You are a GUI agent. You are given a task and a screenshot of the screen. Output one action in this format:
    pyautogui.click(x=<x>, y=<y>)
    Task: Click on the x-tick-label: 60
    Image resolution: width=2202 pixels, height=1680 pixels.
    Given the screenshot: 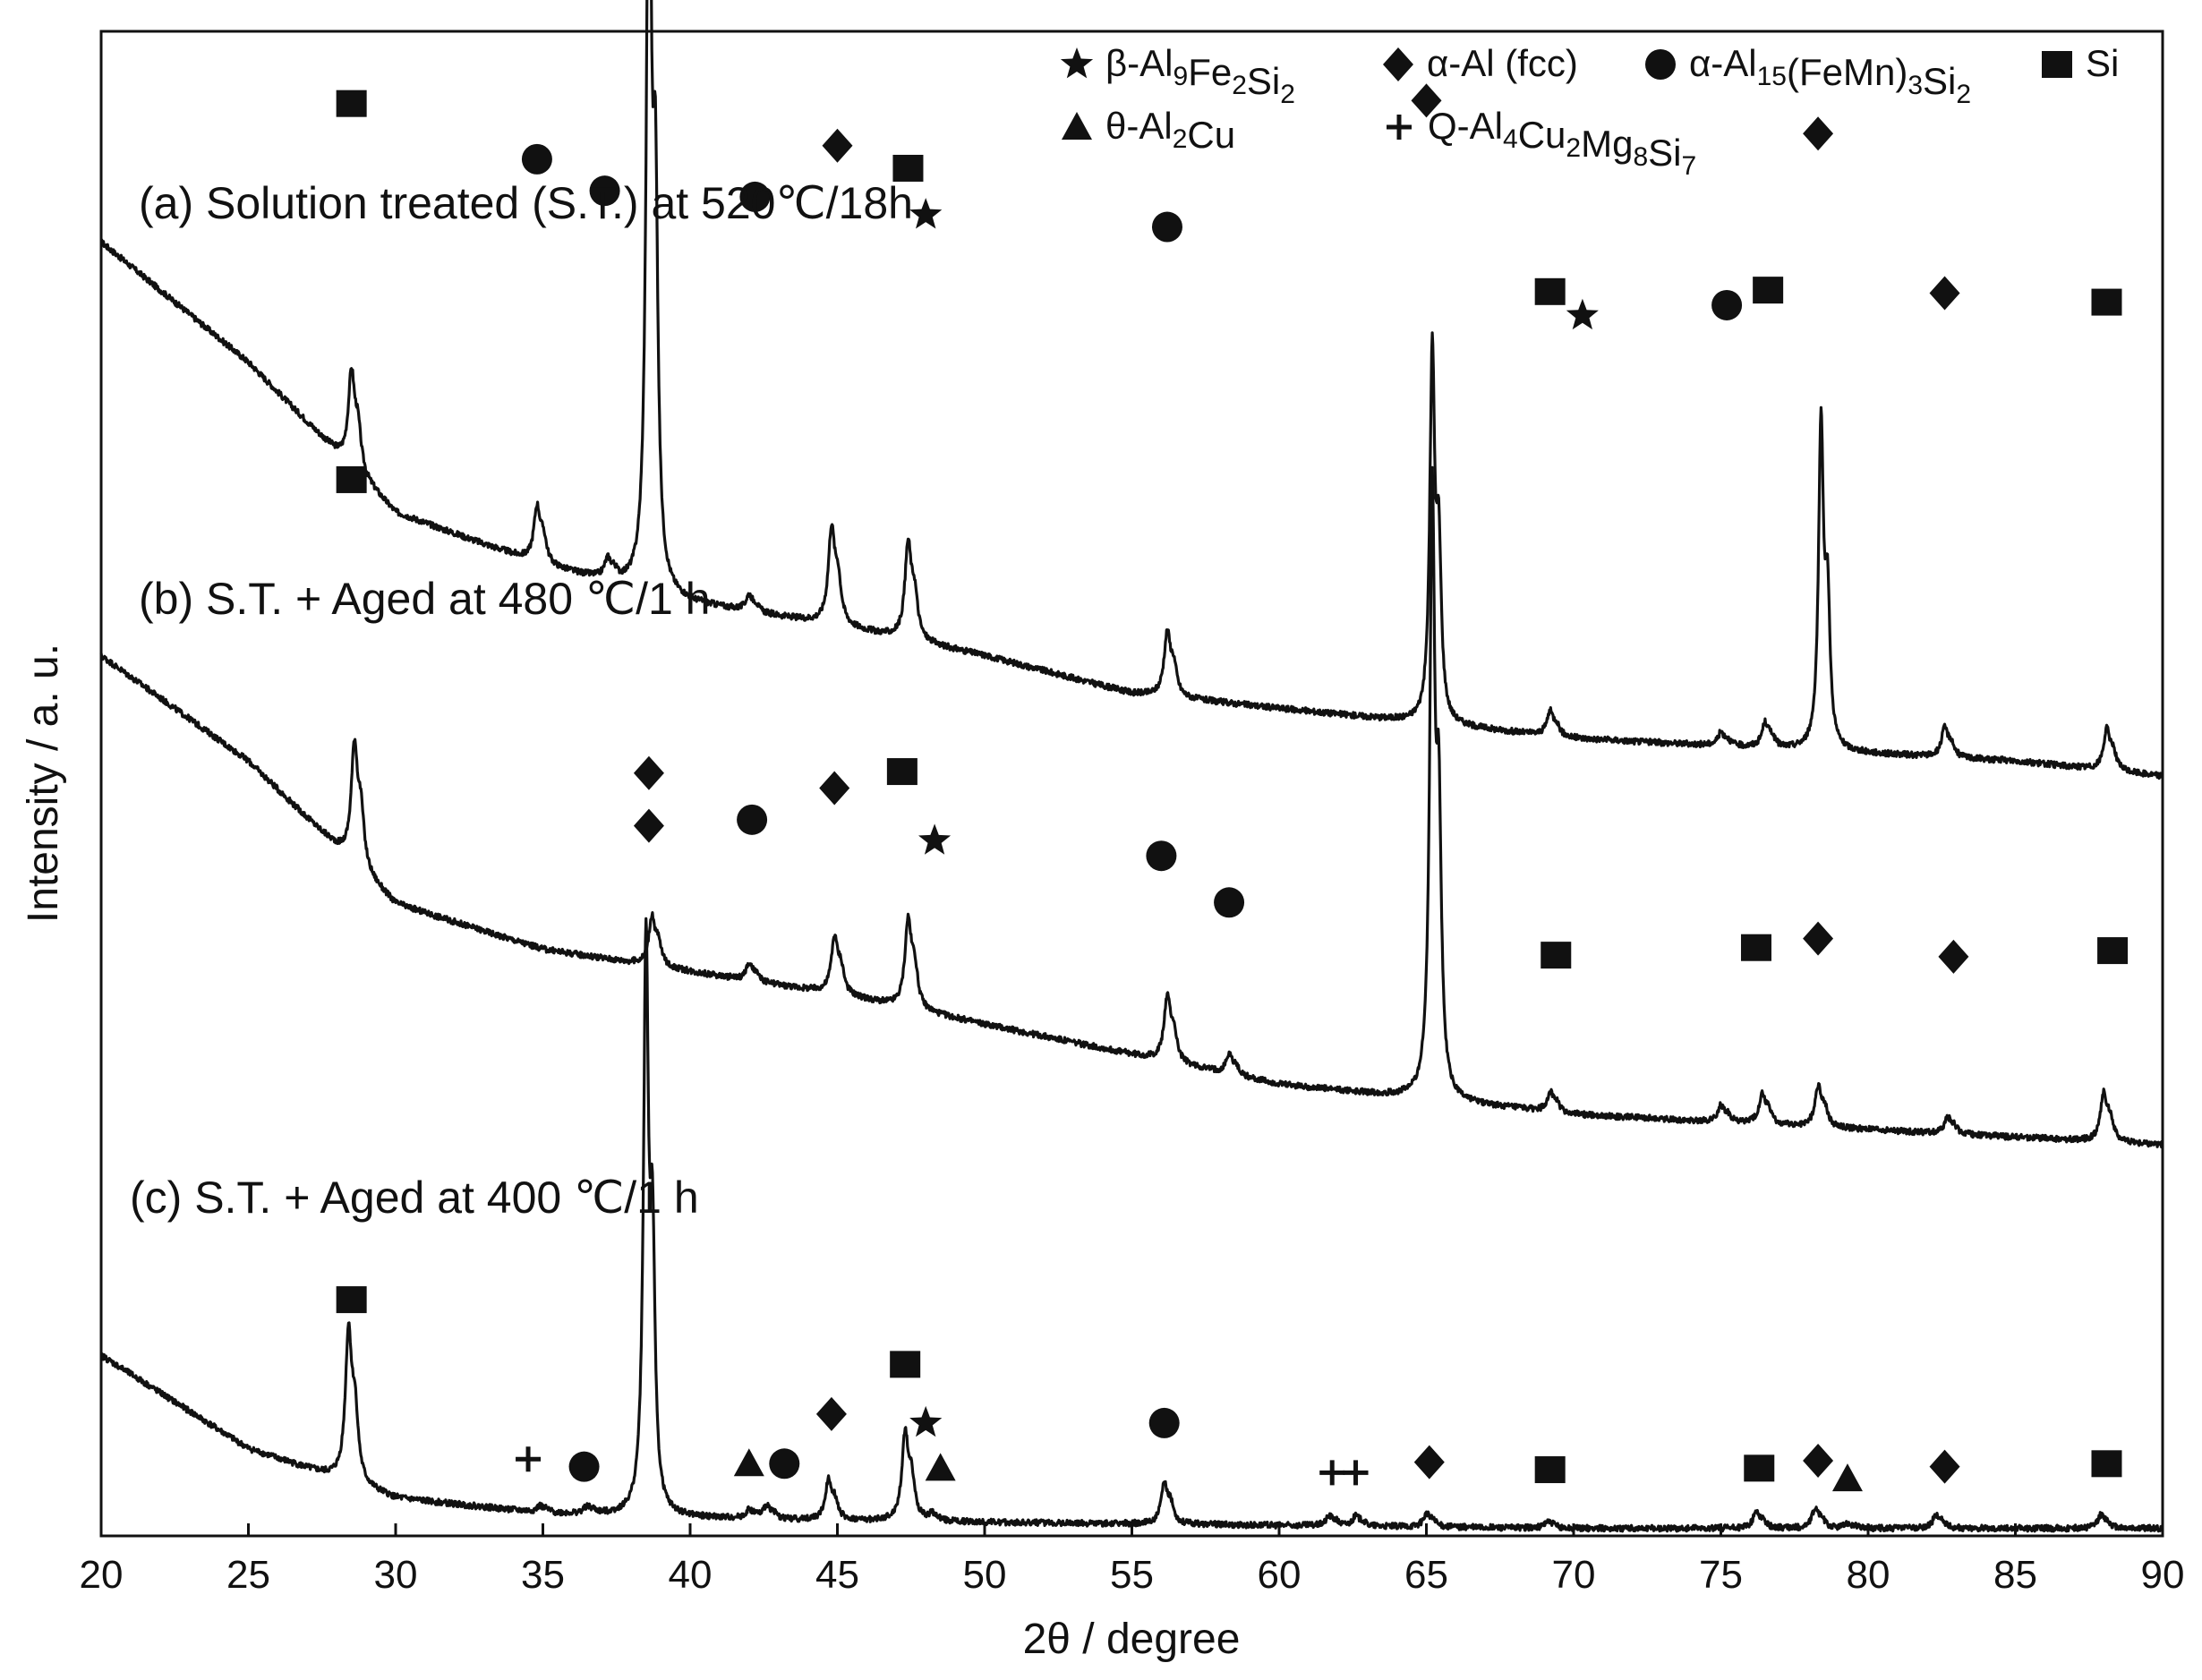 What is the action you would take?
    pyautogui.click(x=1280, y=1575)
    